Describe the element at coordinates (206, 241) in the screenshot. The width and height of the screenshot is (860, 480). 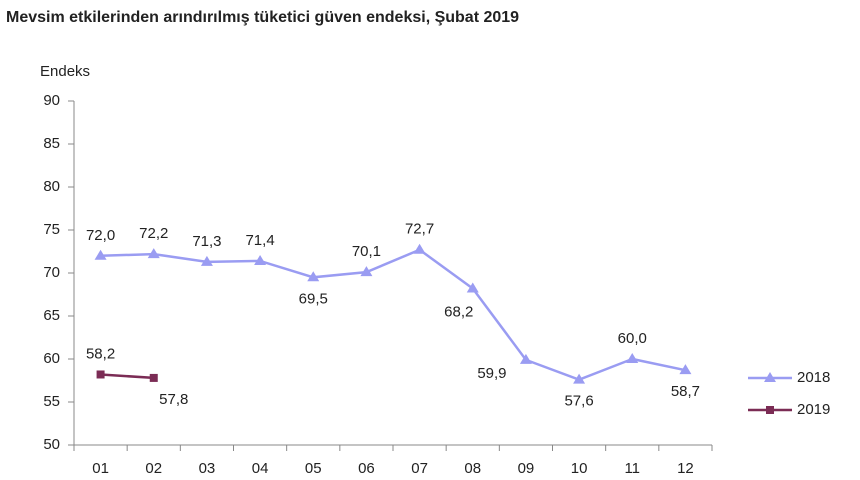
I see `data-label: 71,3` at that location.